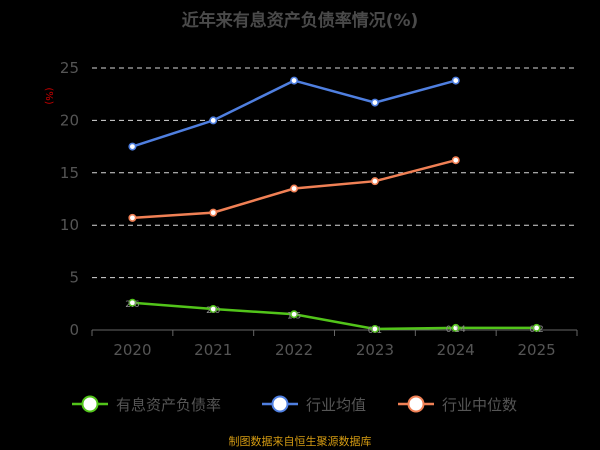 Image resolution: width=600 pixels, height=450 pixels. Describe the element at coordinates (74, 330) in the screenshot. I see `y-tick-label: 0` at that location.